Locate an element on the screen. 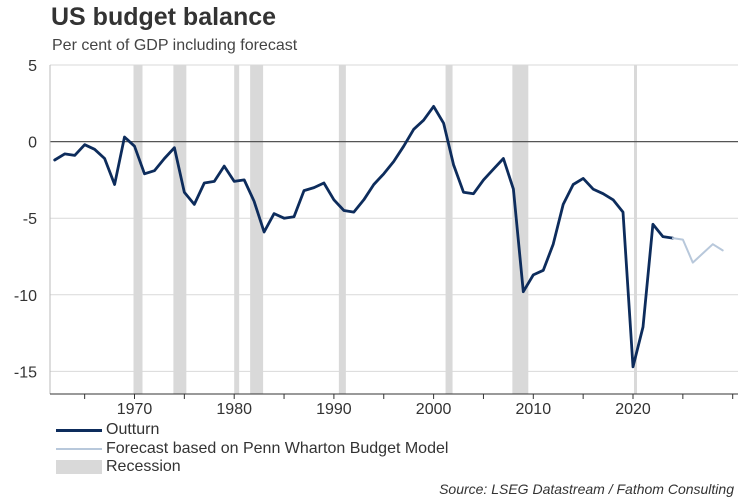 The image size is (750, 500). legend-item-outturn: Outturn is located at coordinates (252, 430).